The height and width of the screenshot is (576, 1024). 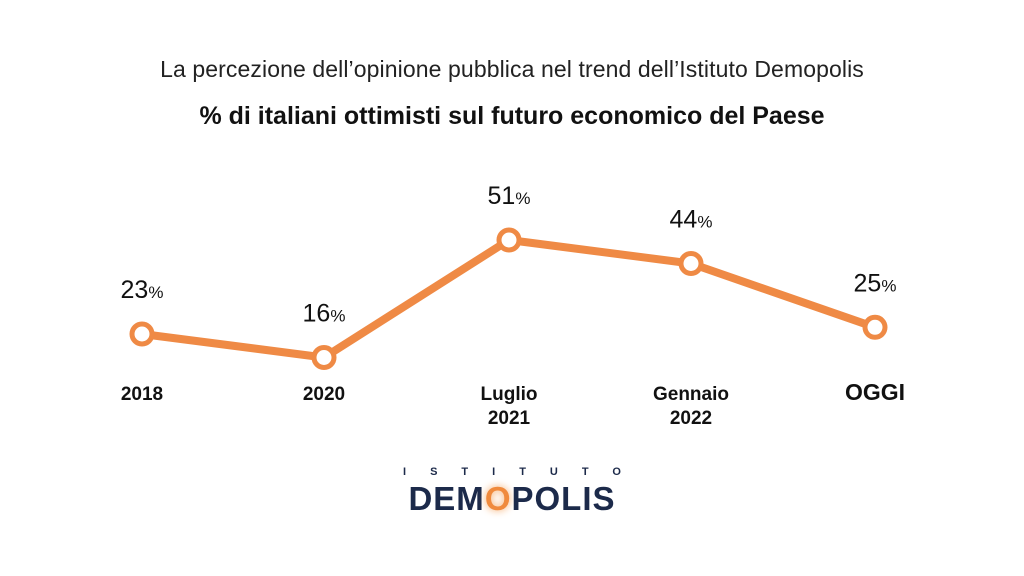 I want to click on x-tick-label: Luglio 2021, so click(x=509, y=406).